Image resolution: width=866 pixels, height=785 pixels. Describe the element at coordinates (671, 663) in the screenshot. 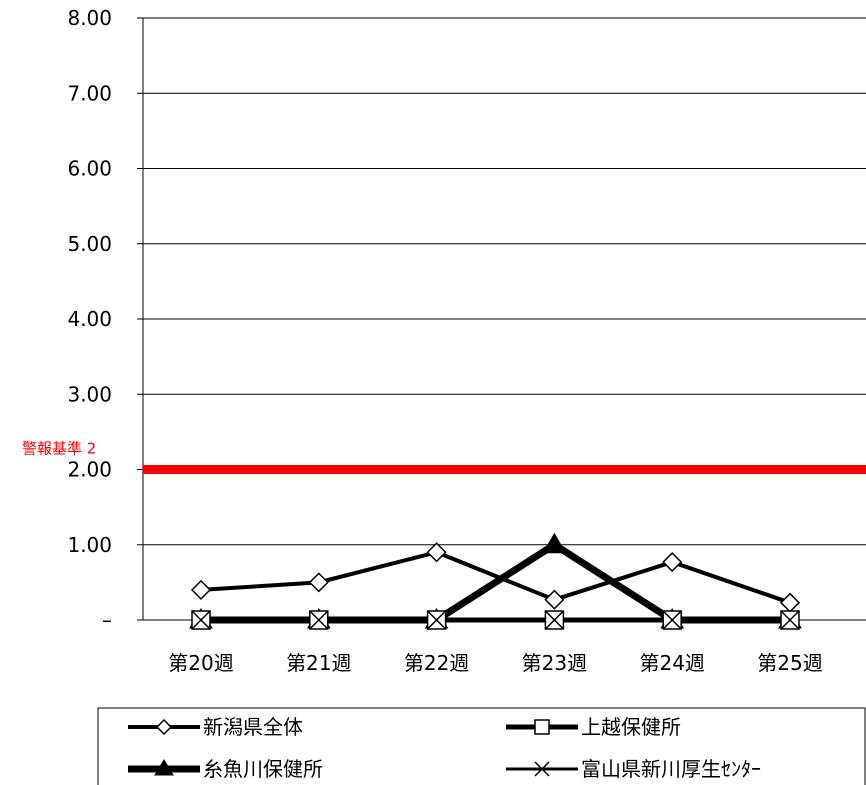

I see `x-tick-label: 第24週` at that location.